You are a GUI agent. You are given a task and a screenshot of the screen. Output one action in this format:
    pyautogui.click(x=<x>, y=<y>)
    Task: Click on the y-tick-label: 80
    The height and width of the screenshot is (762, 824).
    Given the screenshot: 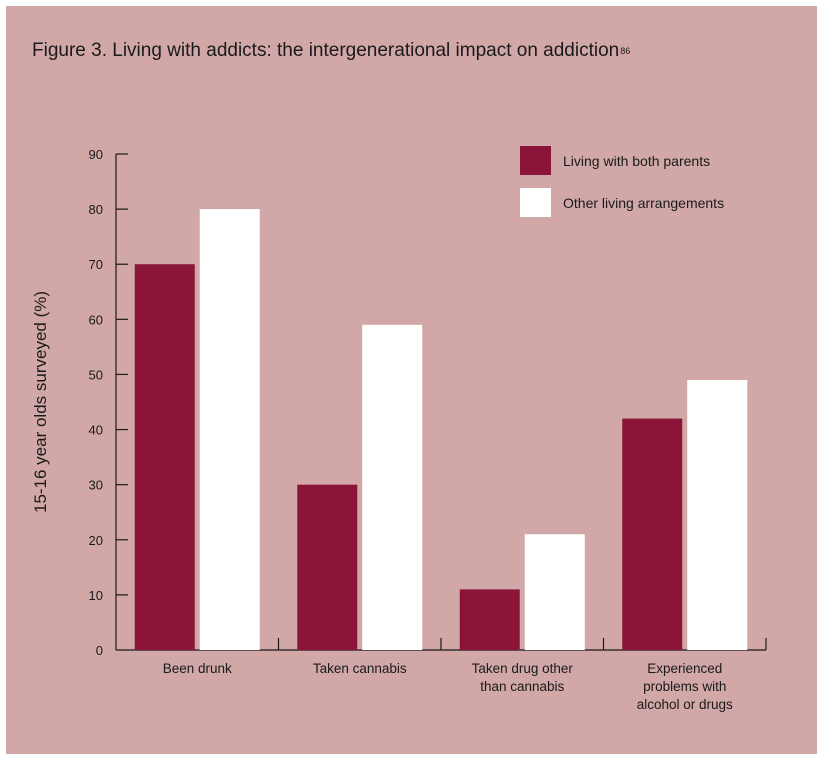 What is the action you would take?
    pyautogui.click(x=96, y=209)
    